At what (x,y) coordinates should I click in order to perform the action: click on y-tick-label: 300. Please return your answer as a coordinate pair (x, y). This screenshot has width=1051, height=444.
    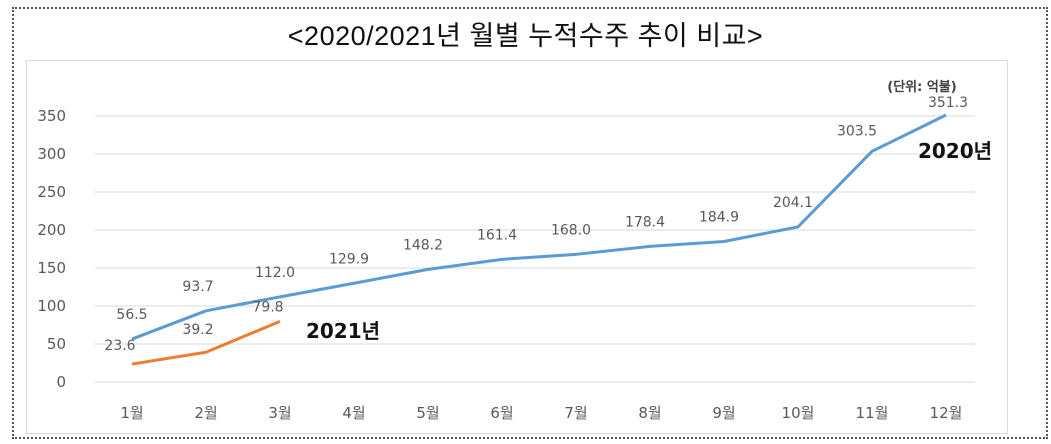
    Looking at the image, I should click on (51, 154).